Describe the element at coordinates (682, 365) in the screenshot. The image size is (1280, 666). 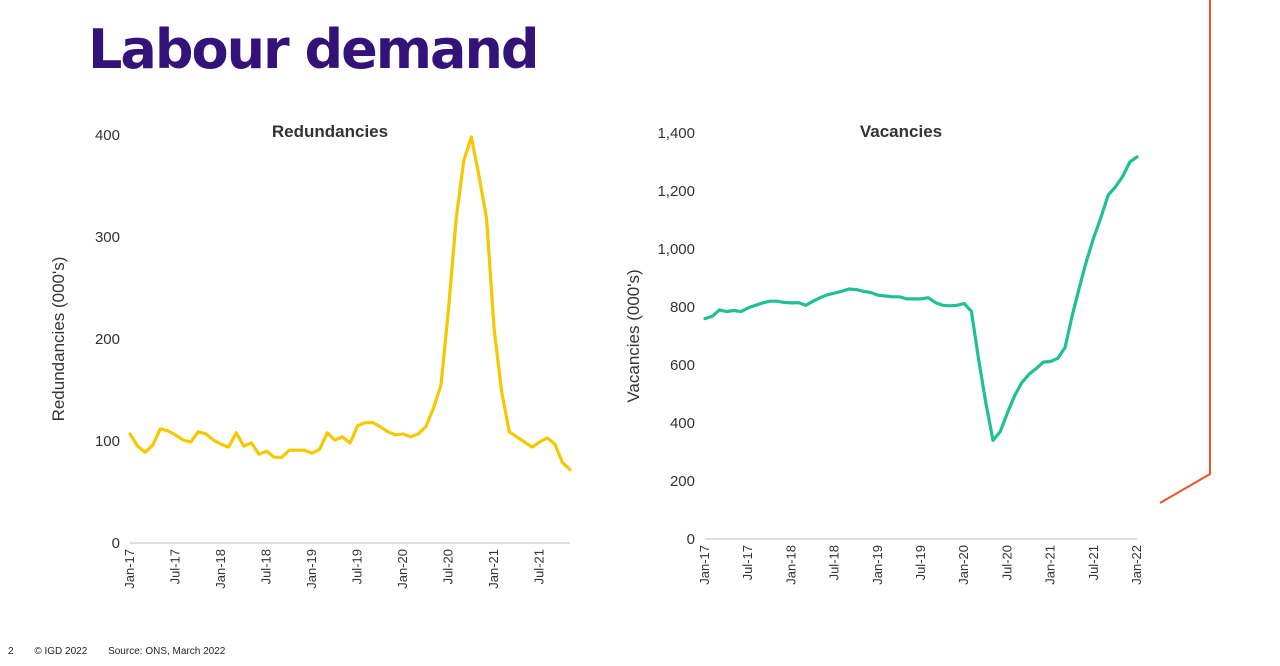
I see `y-tick-label: 600` at that location.